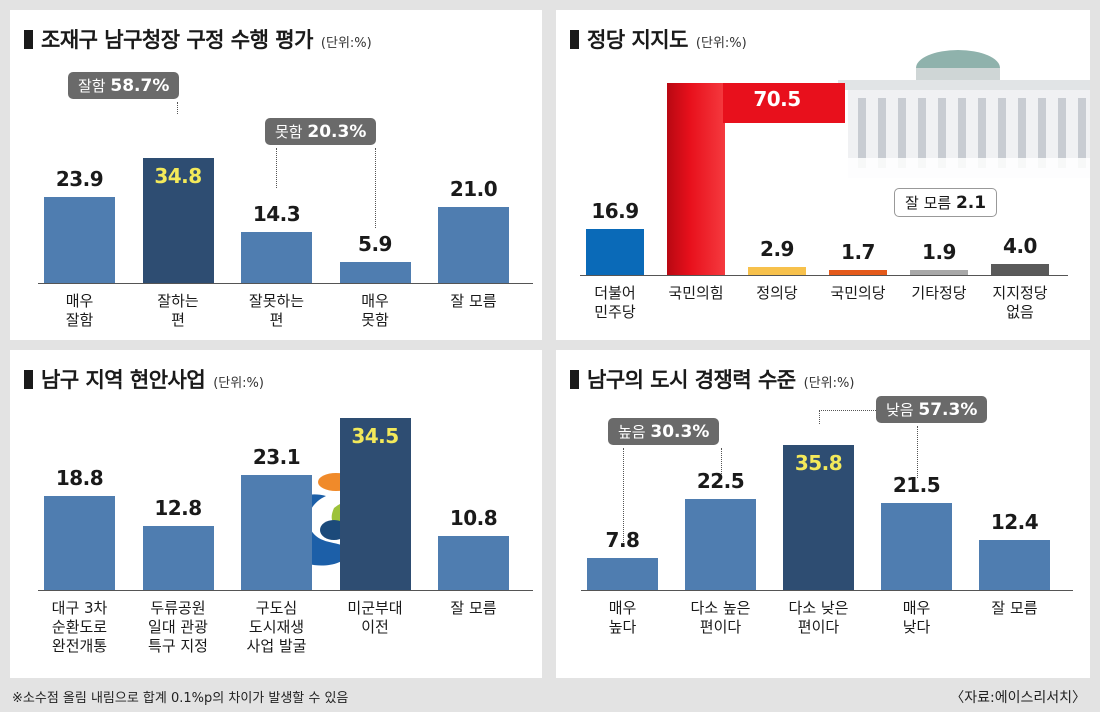 Image resolution: width=1100 pixels, height=712 pixels. I want to click on value-label-1: 22.5, so click(720, 480).